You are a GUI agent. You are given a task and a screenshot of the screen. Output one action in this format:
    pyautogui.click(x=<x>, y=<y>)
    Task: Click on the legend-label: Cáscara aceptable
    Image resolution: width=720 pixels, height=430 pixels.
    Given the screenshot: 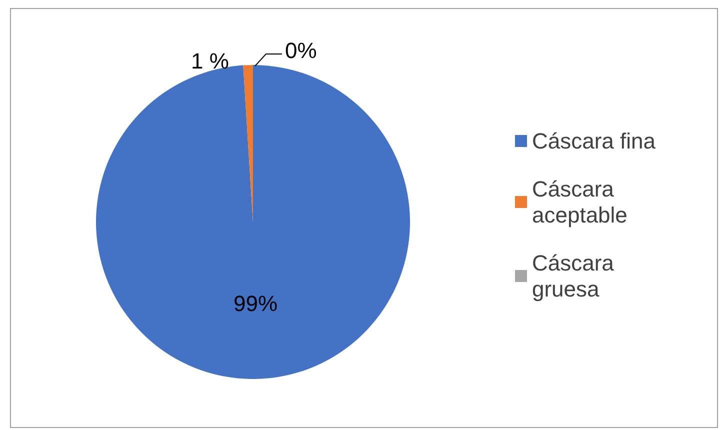 What is the action you would take?
    pyautogui.click(x=580, y=202)
    